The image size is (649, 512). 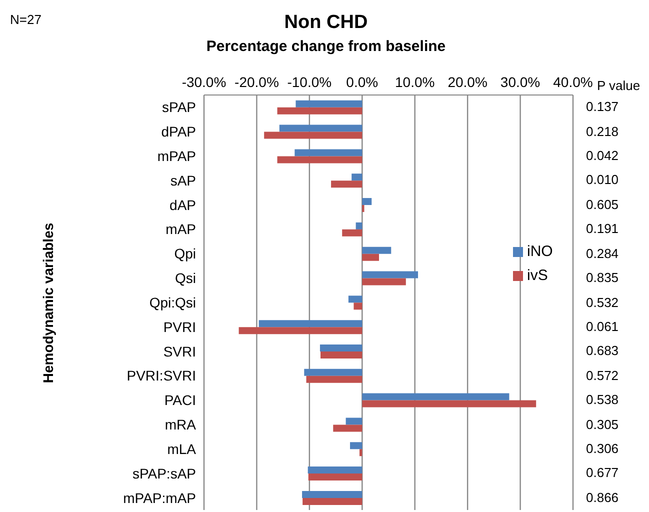 I want to click on y-tick-label: mLA, so click(x=182, y=448).